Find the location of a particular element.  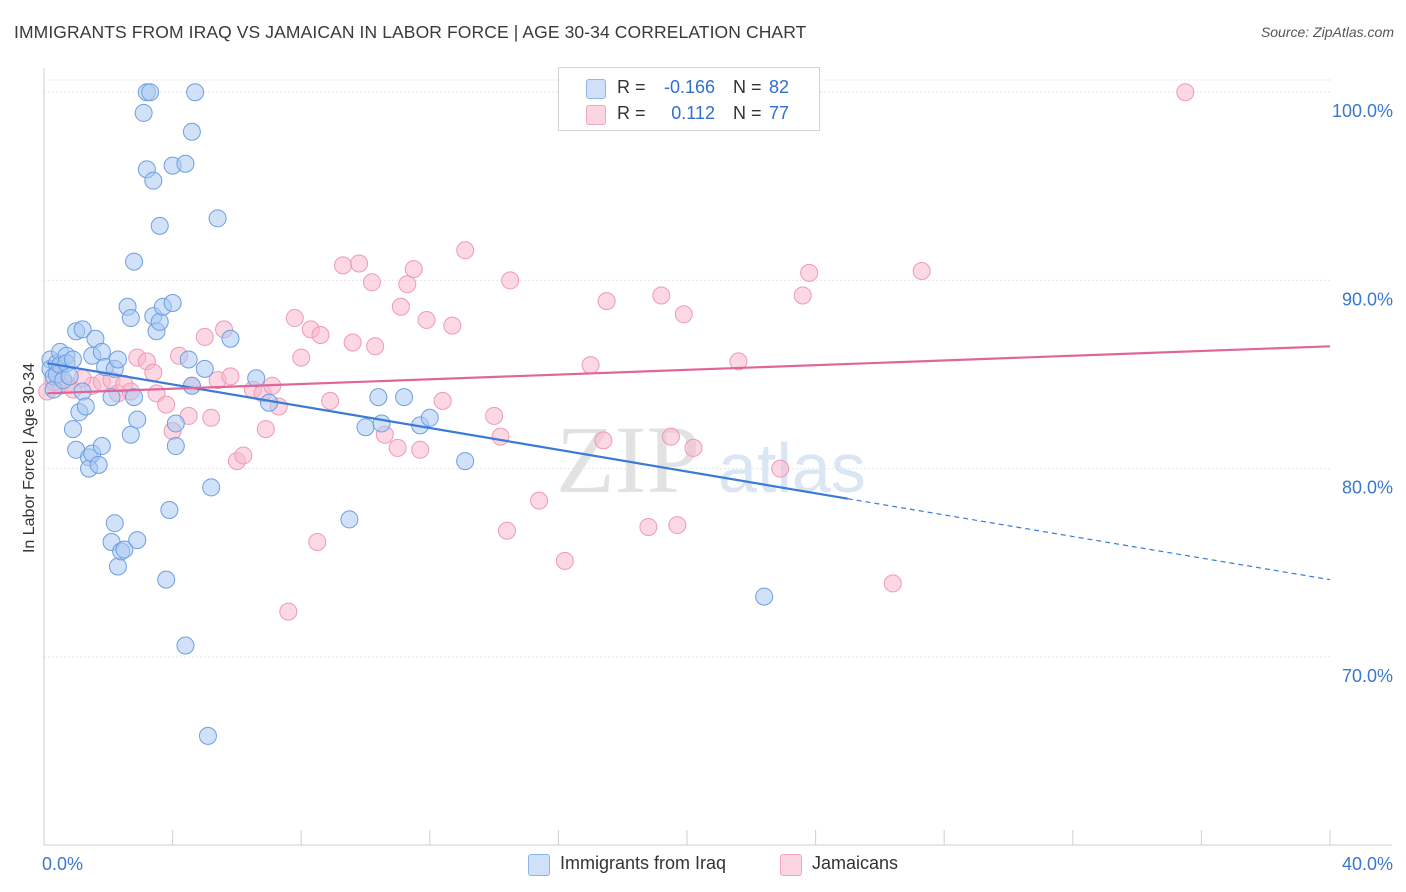

iraq-trend-line is located at coordinates (447, 431).